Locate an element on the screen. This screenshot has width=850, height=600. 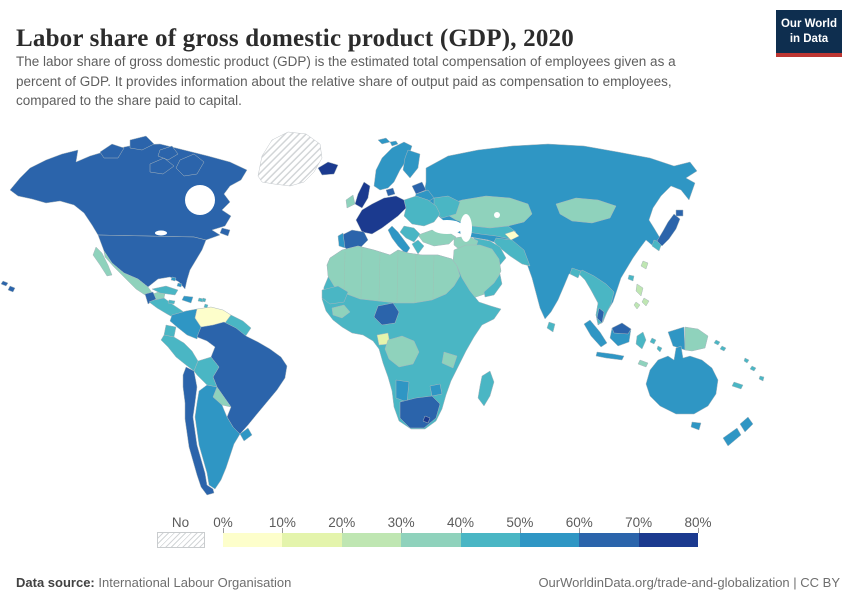
map-region-philippines is located at coordinates (641, 296).